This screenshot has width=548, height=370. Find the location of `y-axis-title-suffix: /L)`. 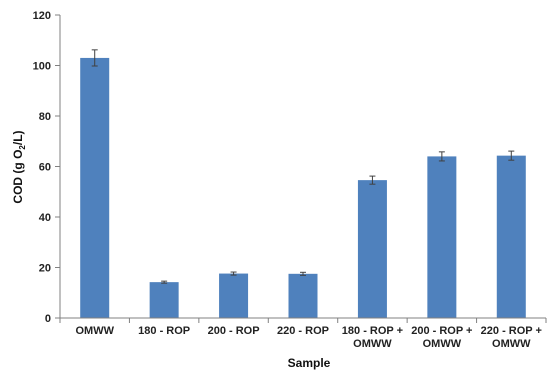

y-axis-title-suffix: /L) is located at coordinates (18, 137).